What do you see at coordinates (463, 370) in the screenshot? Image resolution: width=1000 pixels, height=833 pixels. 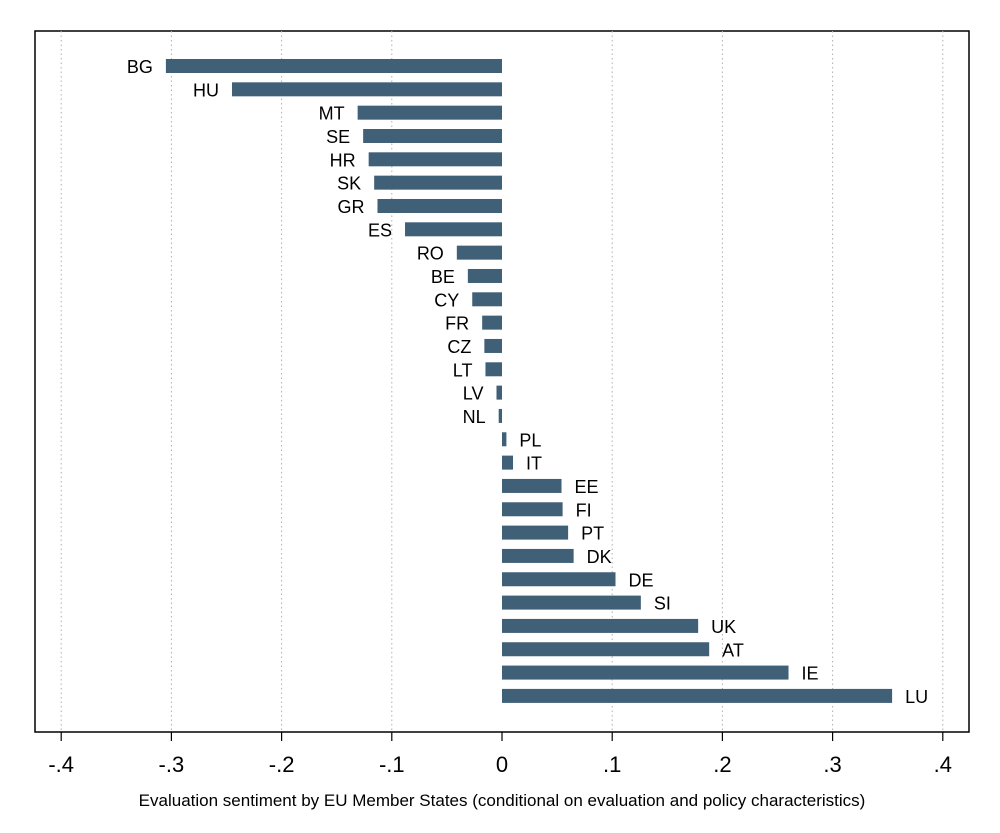 I see `bar-label-lt: LT` at bounding box center [463, 370].